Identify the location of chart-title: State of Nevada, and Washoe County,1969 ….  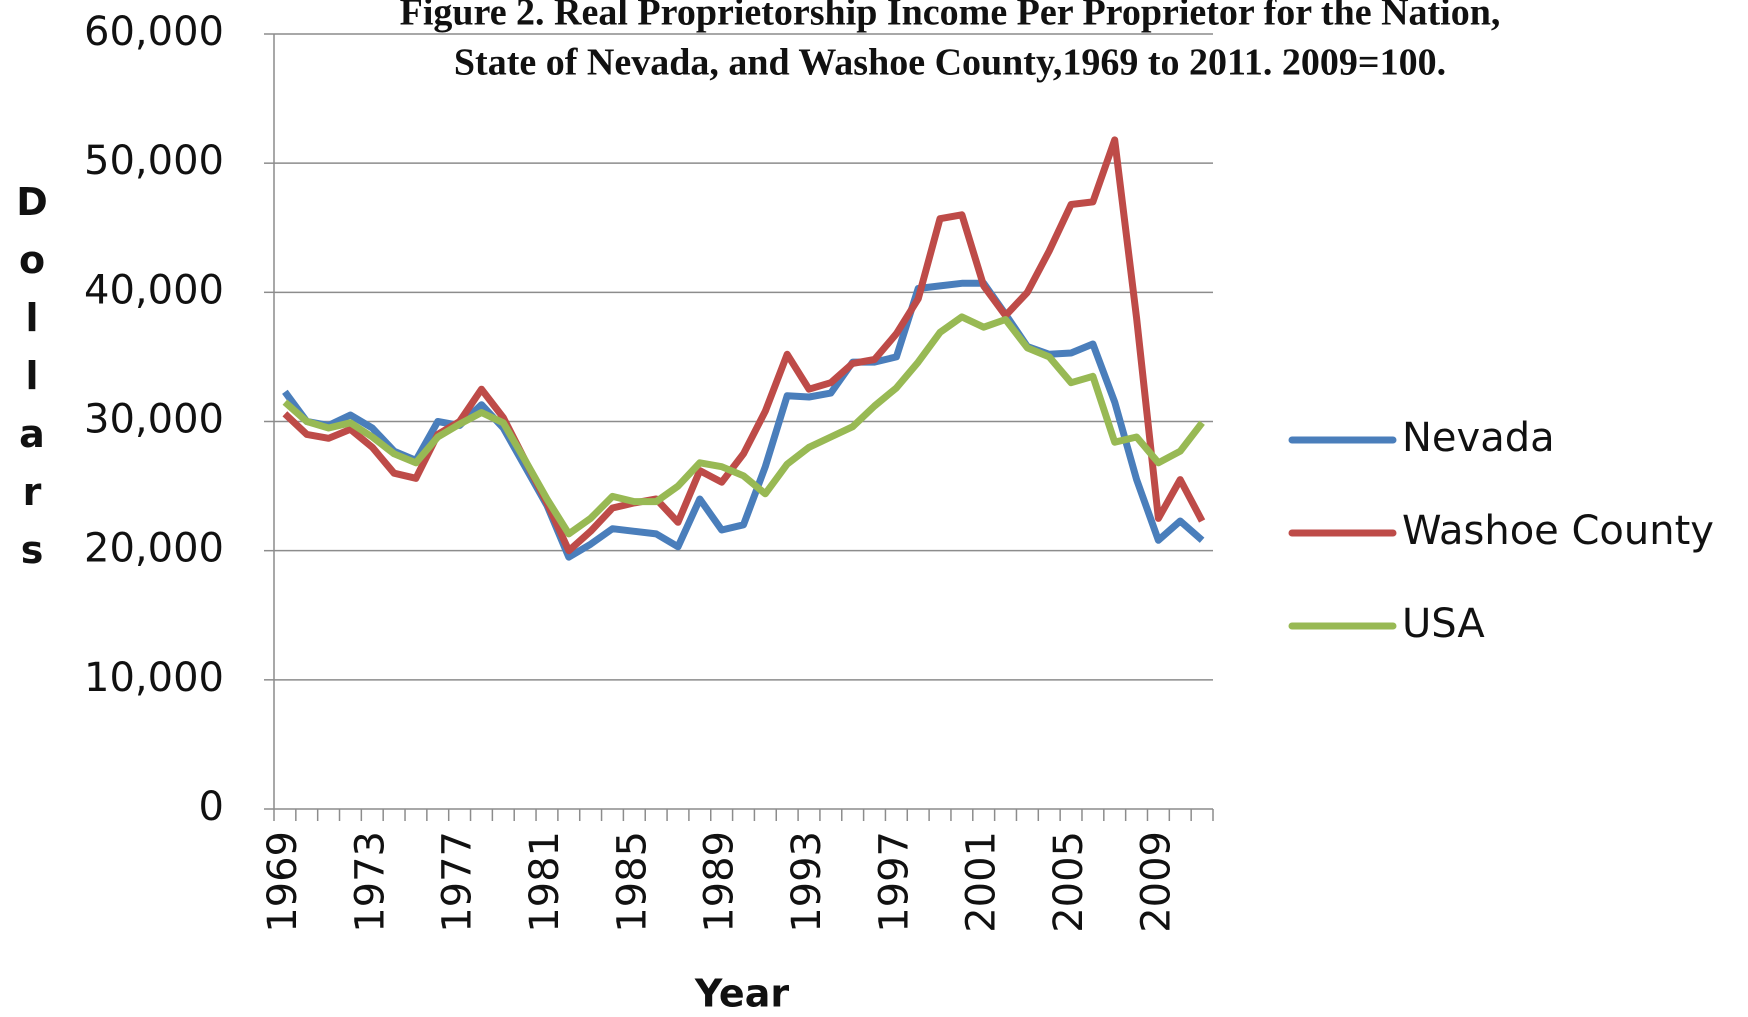
(950, 63).